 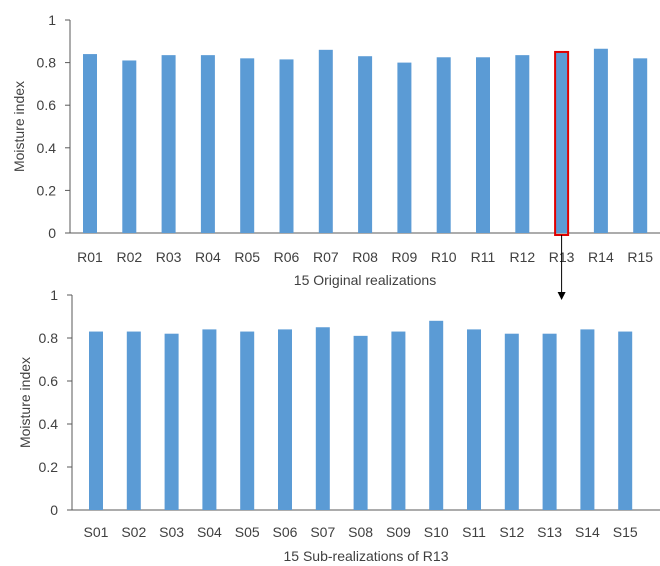 I want to click on top-x-tick-label: R10, so click(x=444, y=257).